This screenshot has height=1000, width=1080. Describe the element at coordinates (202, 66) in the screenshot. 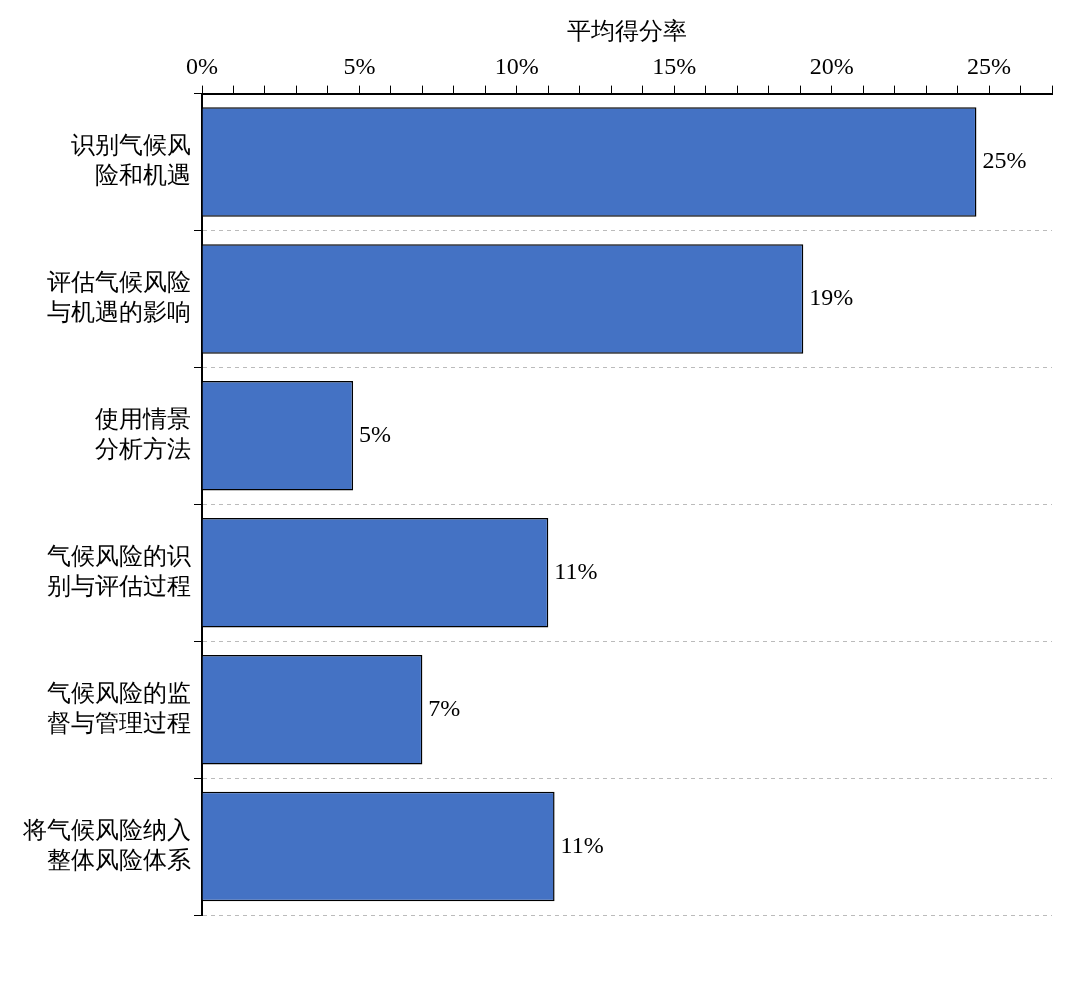

I see `x-tick-label: 0%` at that location.